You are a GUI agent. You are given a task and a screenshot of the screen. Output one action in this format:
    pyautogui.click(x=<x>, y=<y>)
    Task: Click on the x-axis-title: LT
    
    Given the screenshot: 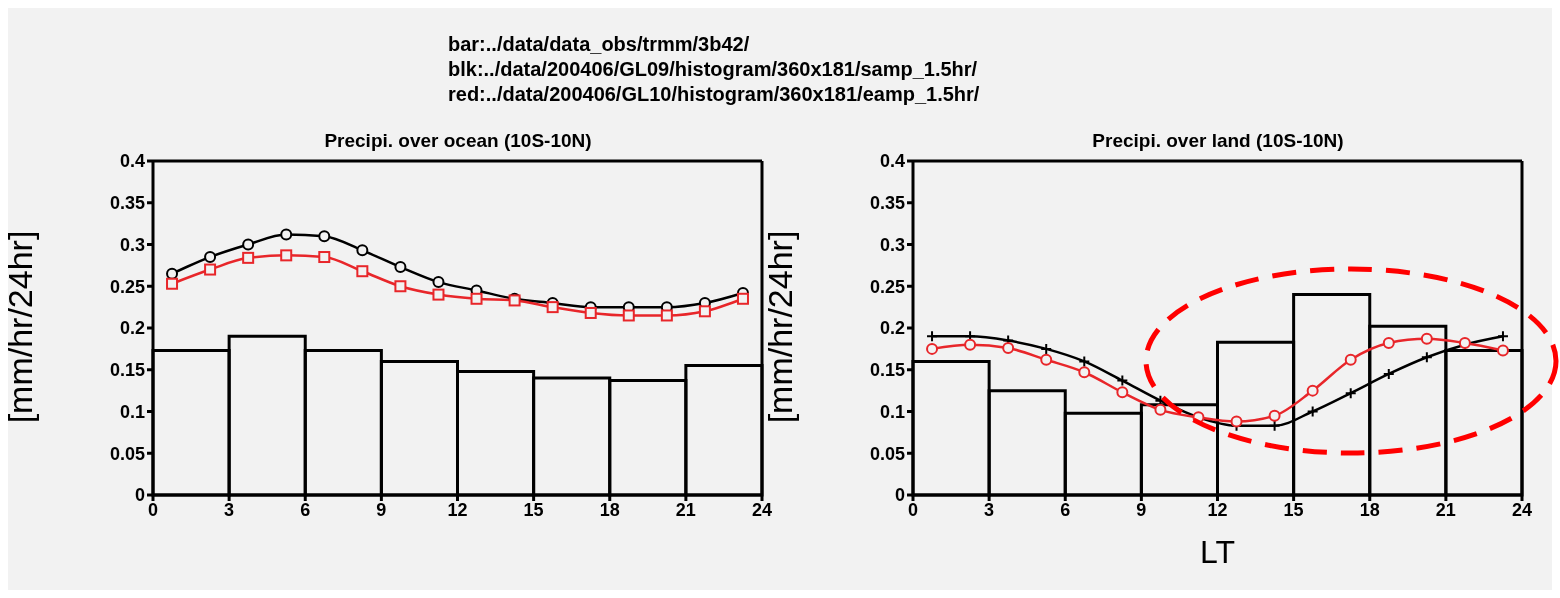 What is the action you would take?
    pyautogui.click(x=1217, y=551)
    